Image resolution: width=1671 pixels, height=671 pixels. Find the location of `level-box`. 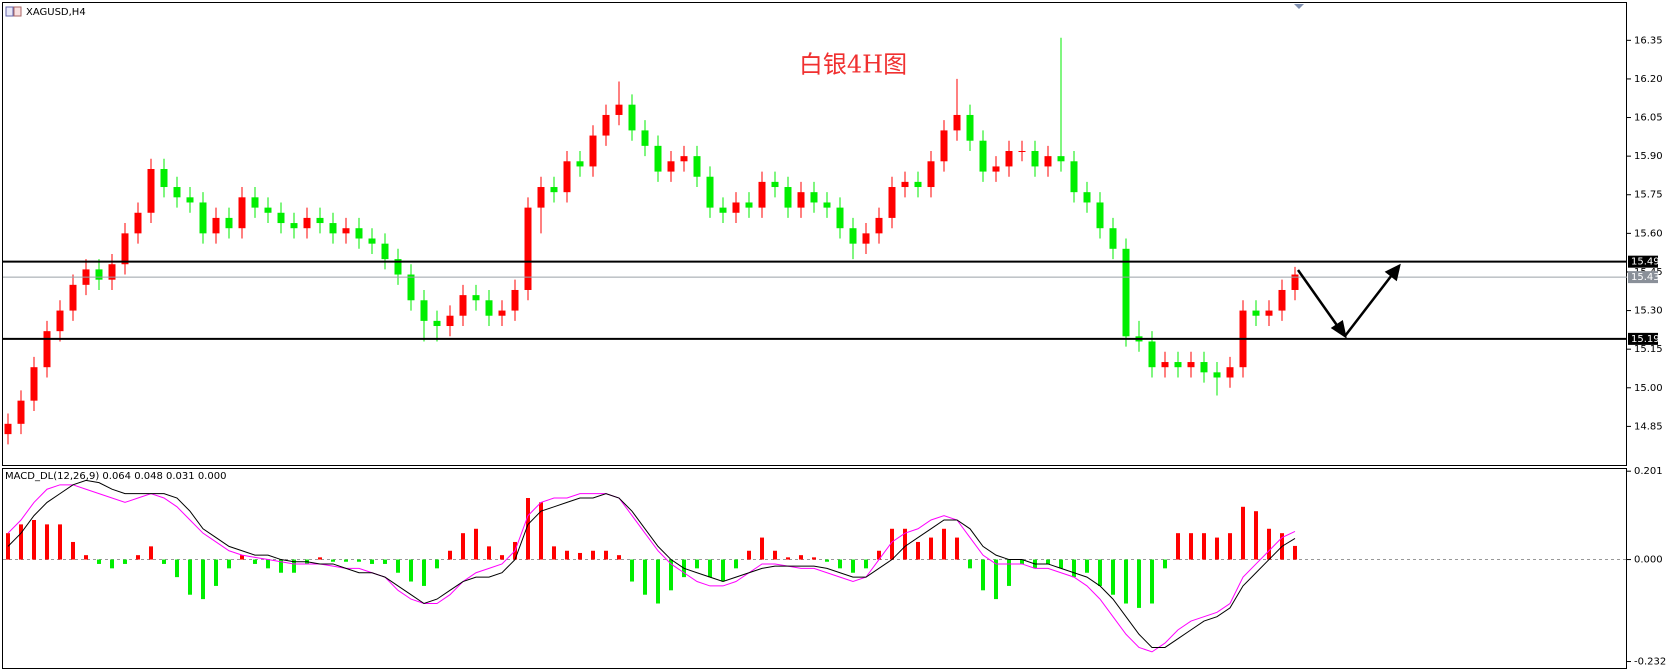

level-box is located at coordinates (1643, 261).